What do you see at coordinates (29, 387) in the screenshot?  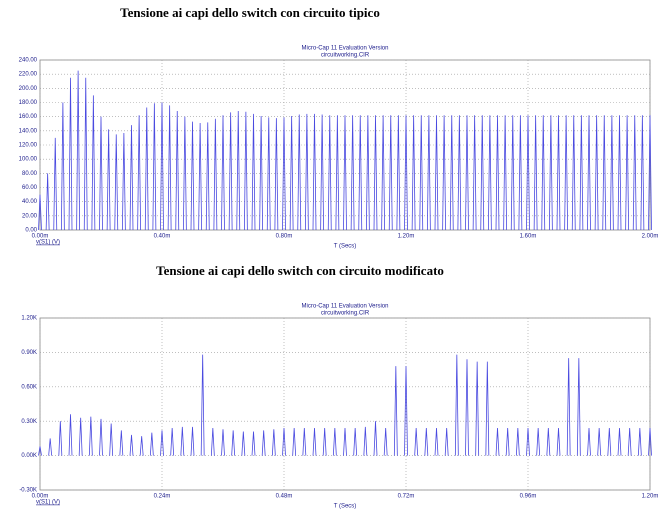 I see `y-tick-label: 0.60K` at bounding box center [29, 387].